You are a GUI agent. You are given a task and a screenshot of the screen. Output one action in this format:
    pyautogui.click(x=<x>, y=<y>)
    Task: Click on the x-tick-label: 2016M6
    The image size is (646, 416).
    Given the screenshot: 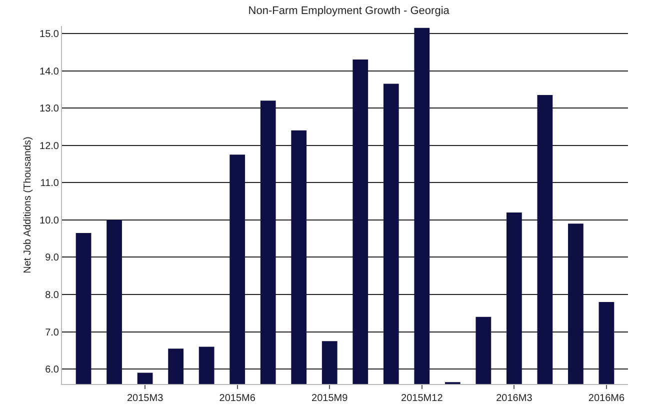 What is the action you would take?
    pyautogui.click(x=606, y=398)
    